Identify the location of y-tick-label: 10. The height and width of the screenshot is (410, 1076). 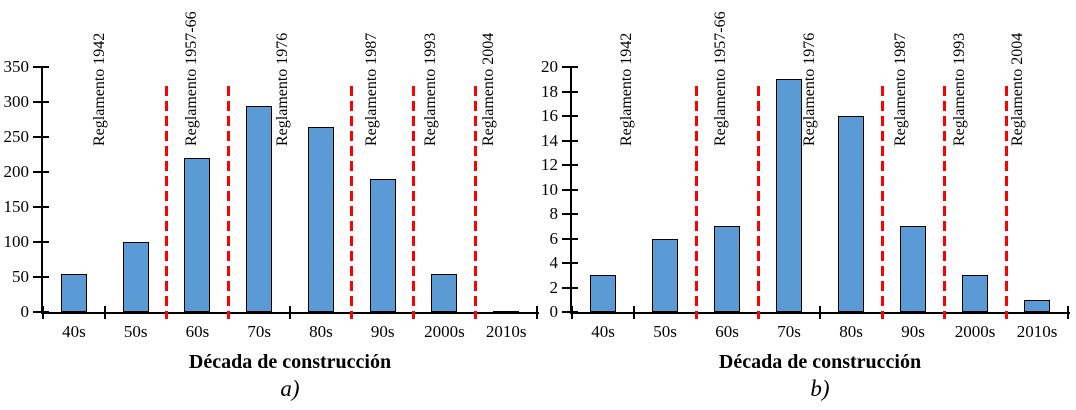
(549, 189).